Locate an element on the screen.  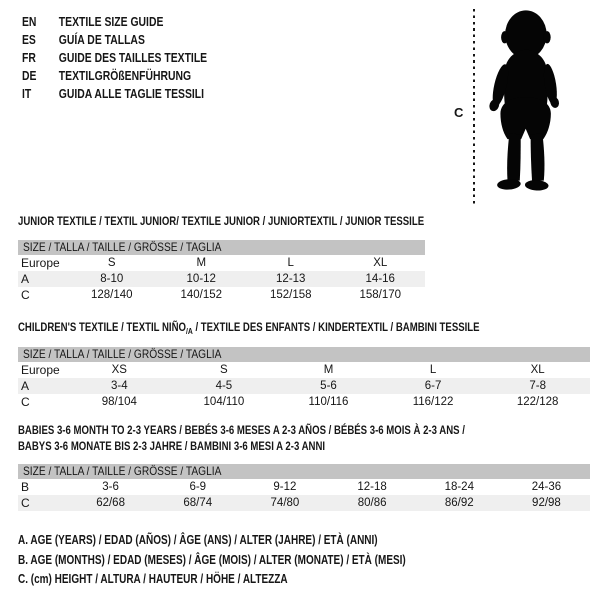
language-title: GUÍA DE TALLAS is located at coordinates (101, 39).